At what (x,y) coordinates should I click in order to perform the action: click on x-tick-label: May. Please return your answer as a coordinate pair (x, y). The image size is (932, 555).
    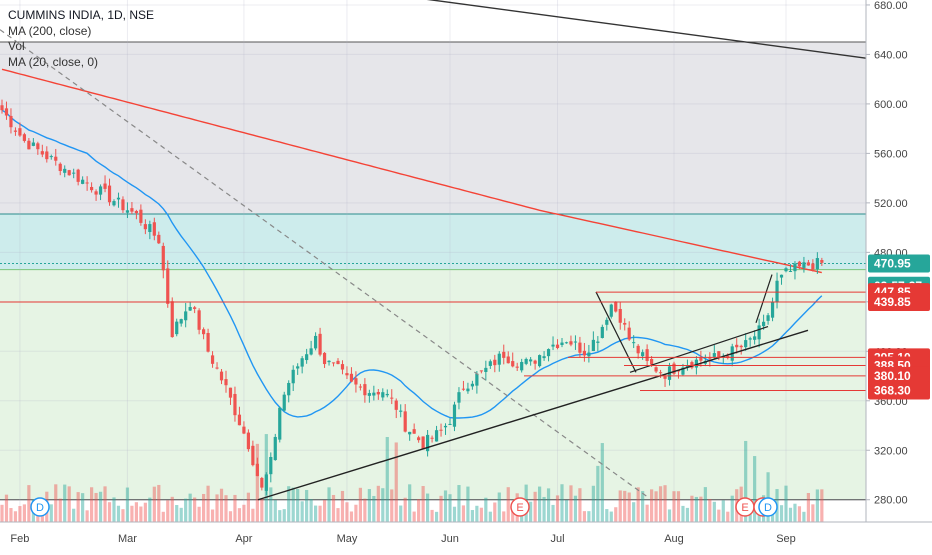
    Looking at the image, I should click on (347, 539).